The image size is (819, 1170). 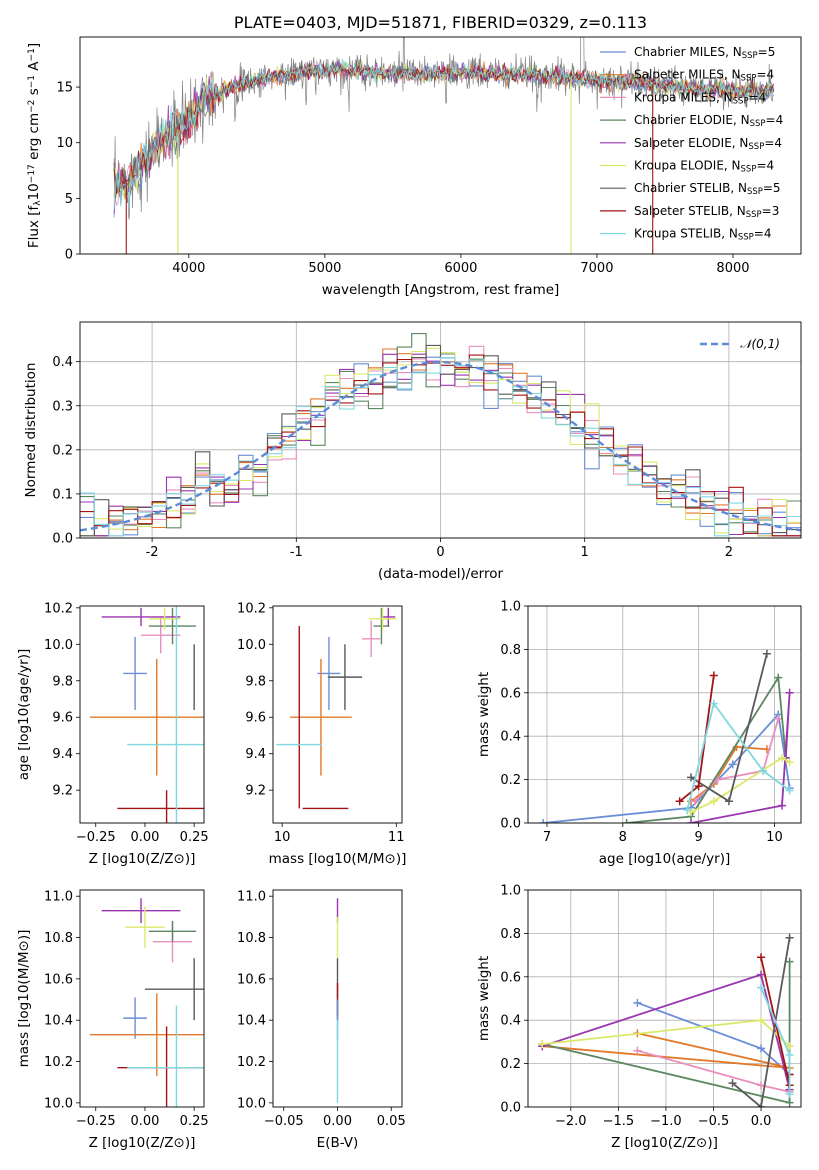 What do you see at coordinates (58, 897) in the screenshot?
I see `y-tick-label: 11.0` at bounding box center [58, 897].